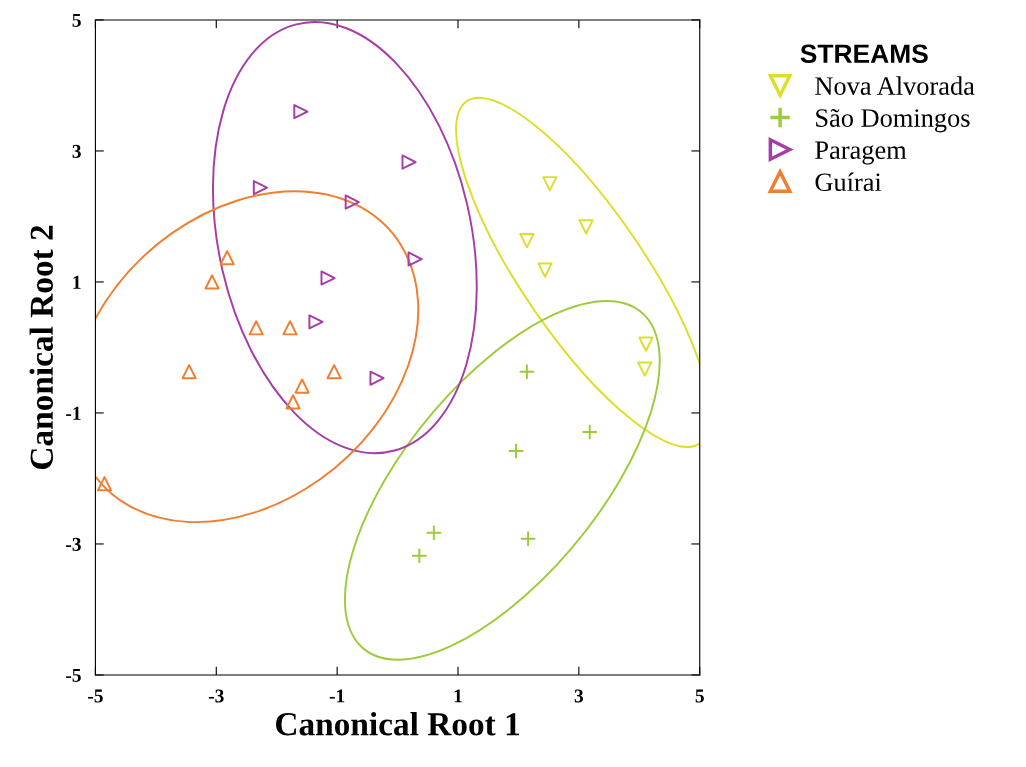 This screenshot has width=1026, height=767. What do you see at coordinates (95, 696) in the screenshot?
I see `x-tick-label: -5` at bounding box center [95, 696].